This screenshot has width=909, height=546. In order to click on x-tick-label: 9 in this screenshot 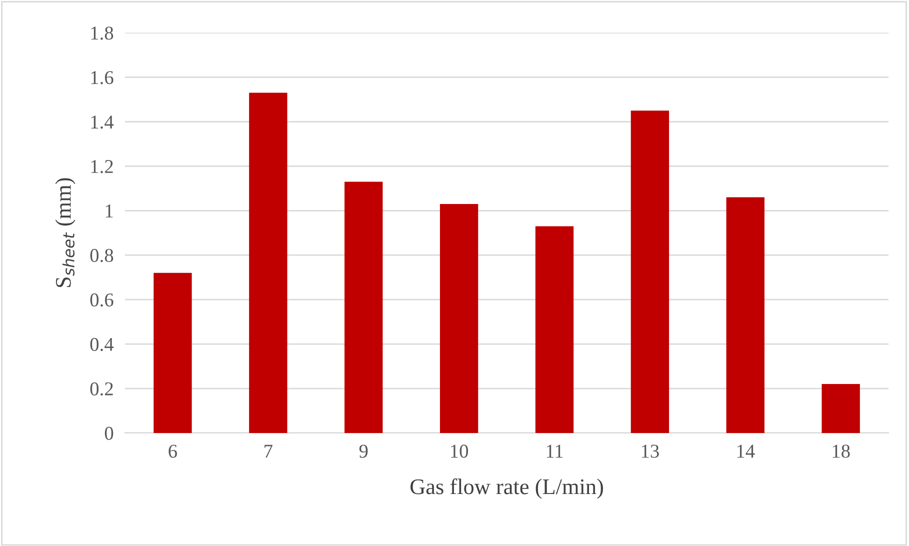, I will do `click(363, 451)`.